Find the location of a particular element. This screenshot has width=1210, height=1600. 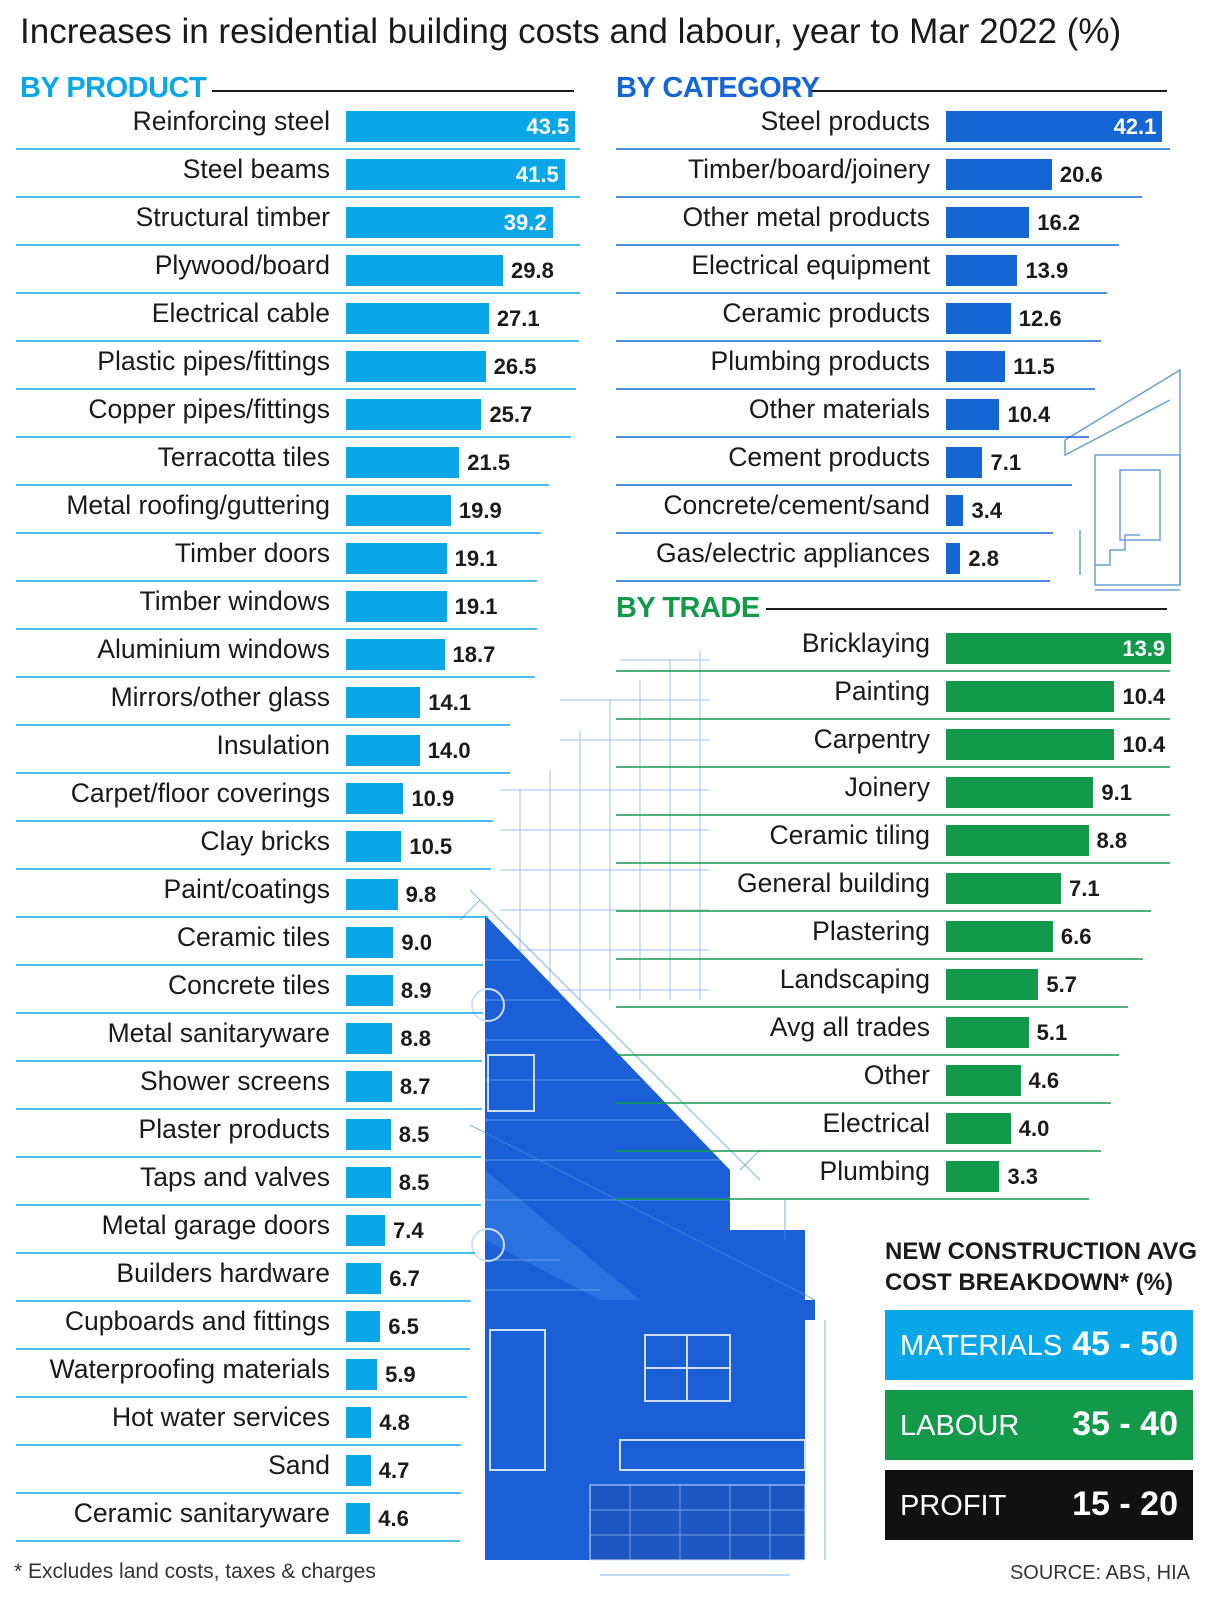

trade-row-carpentry: Carpentry 10.4 is located at coordinates (605, 744).